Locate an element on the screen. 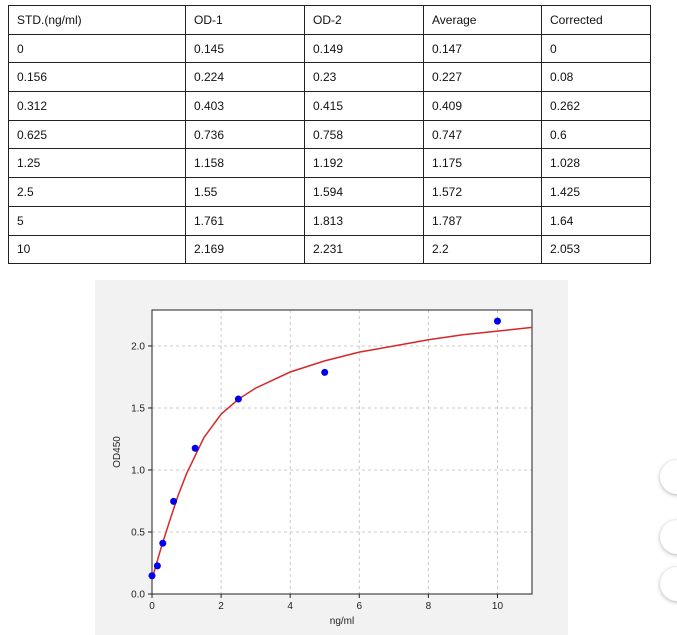  table-row: 0 0.145 0.149 0.147 0 is located at coordinates (329, 48).